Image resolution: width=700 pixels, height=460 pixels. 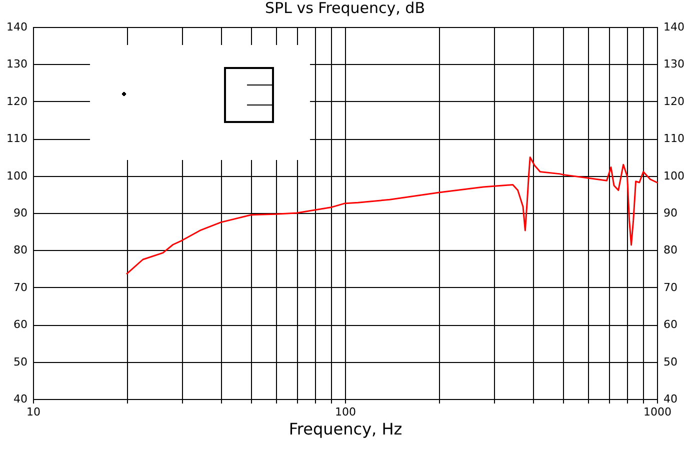 What do you see at coordinates (674, 139) in the screenshot?
I see `y2-tick-label: 110` at bounding box center [674, 139].